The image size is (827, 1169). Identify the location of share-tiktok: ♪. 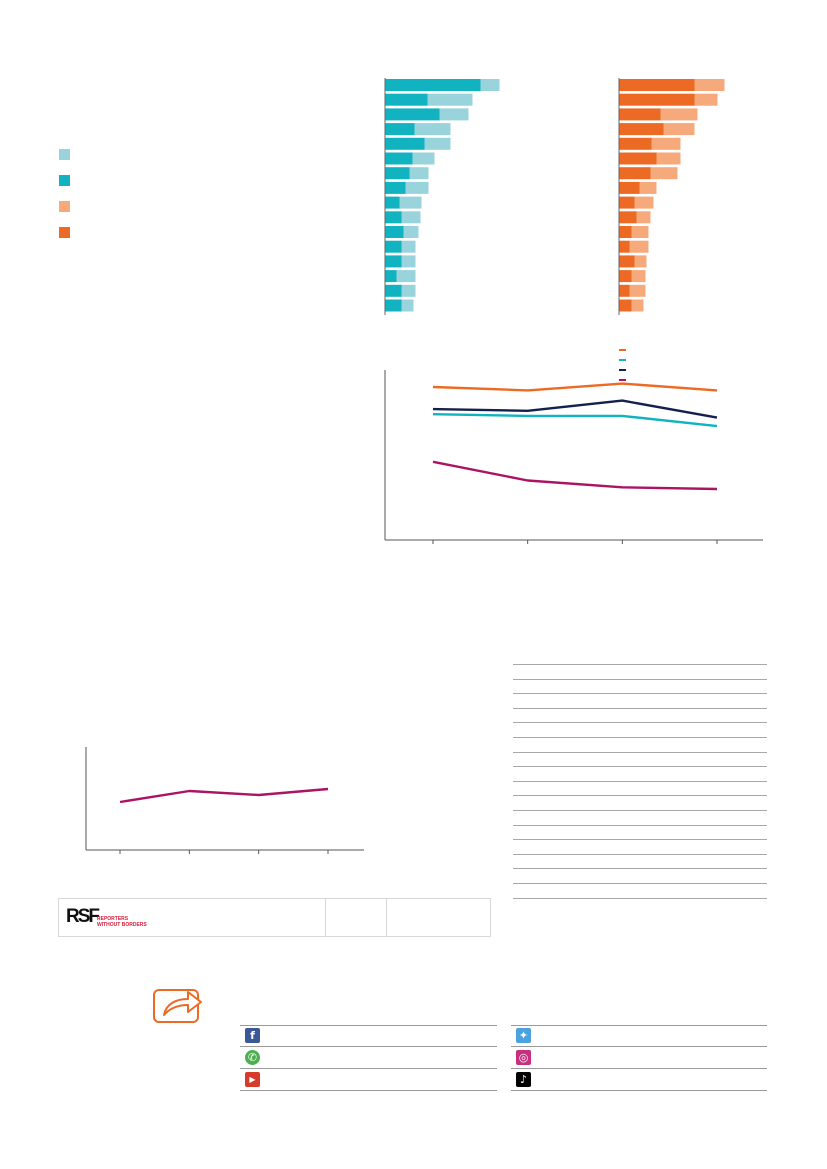
(639, 1080).